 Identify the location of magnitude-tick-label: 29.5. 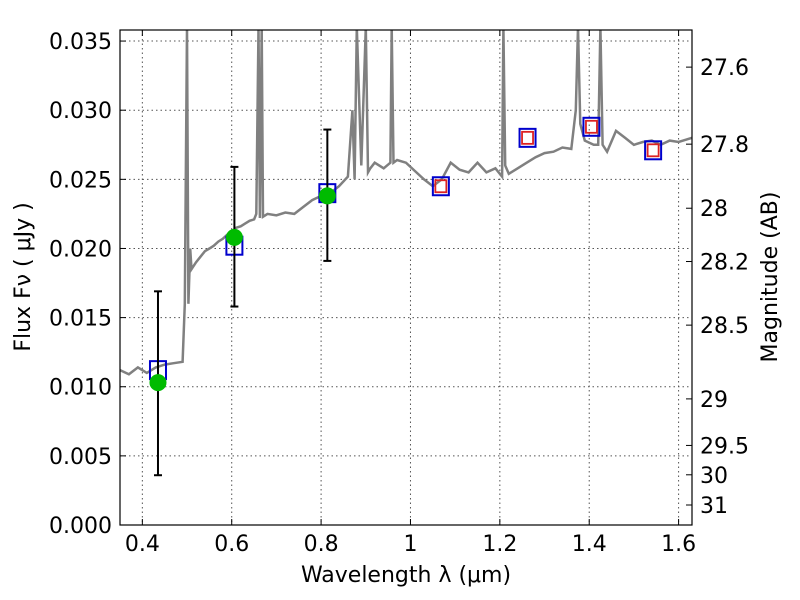
(724, 446).